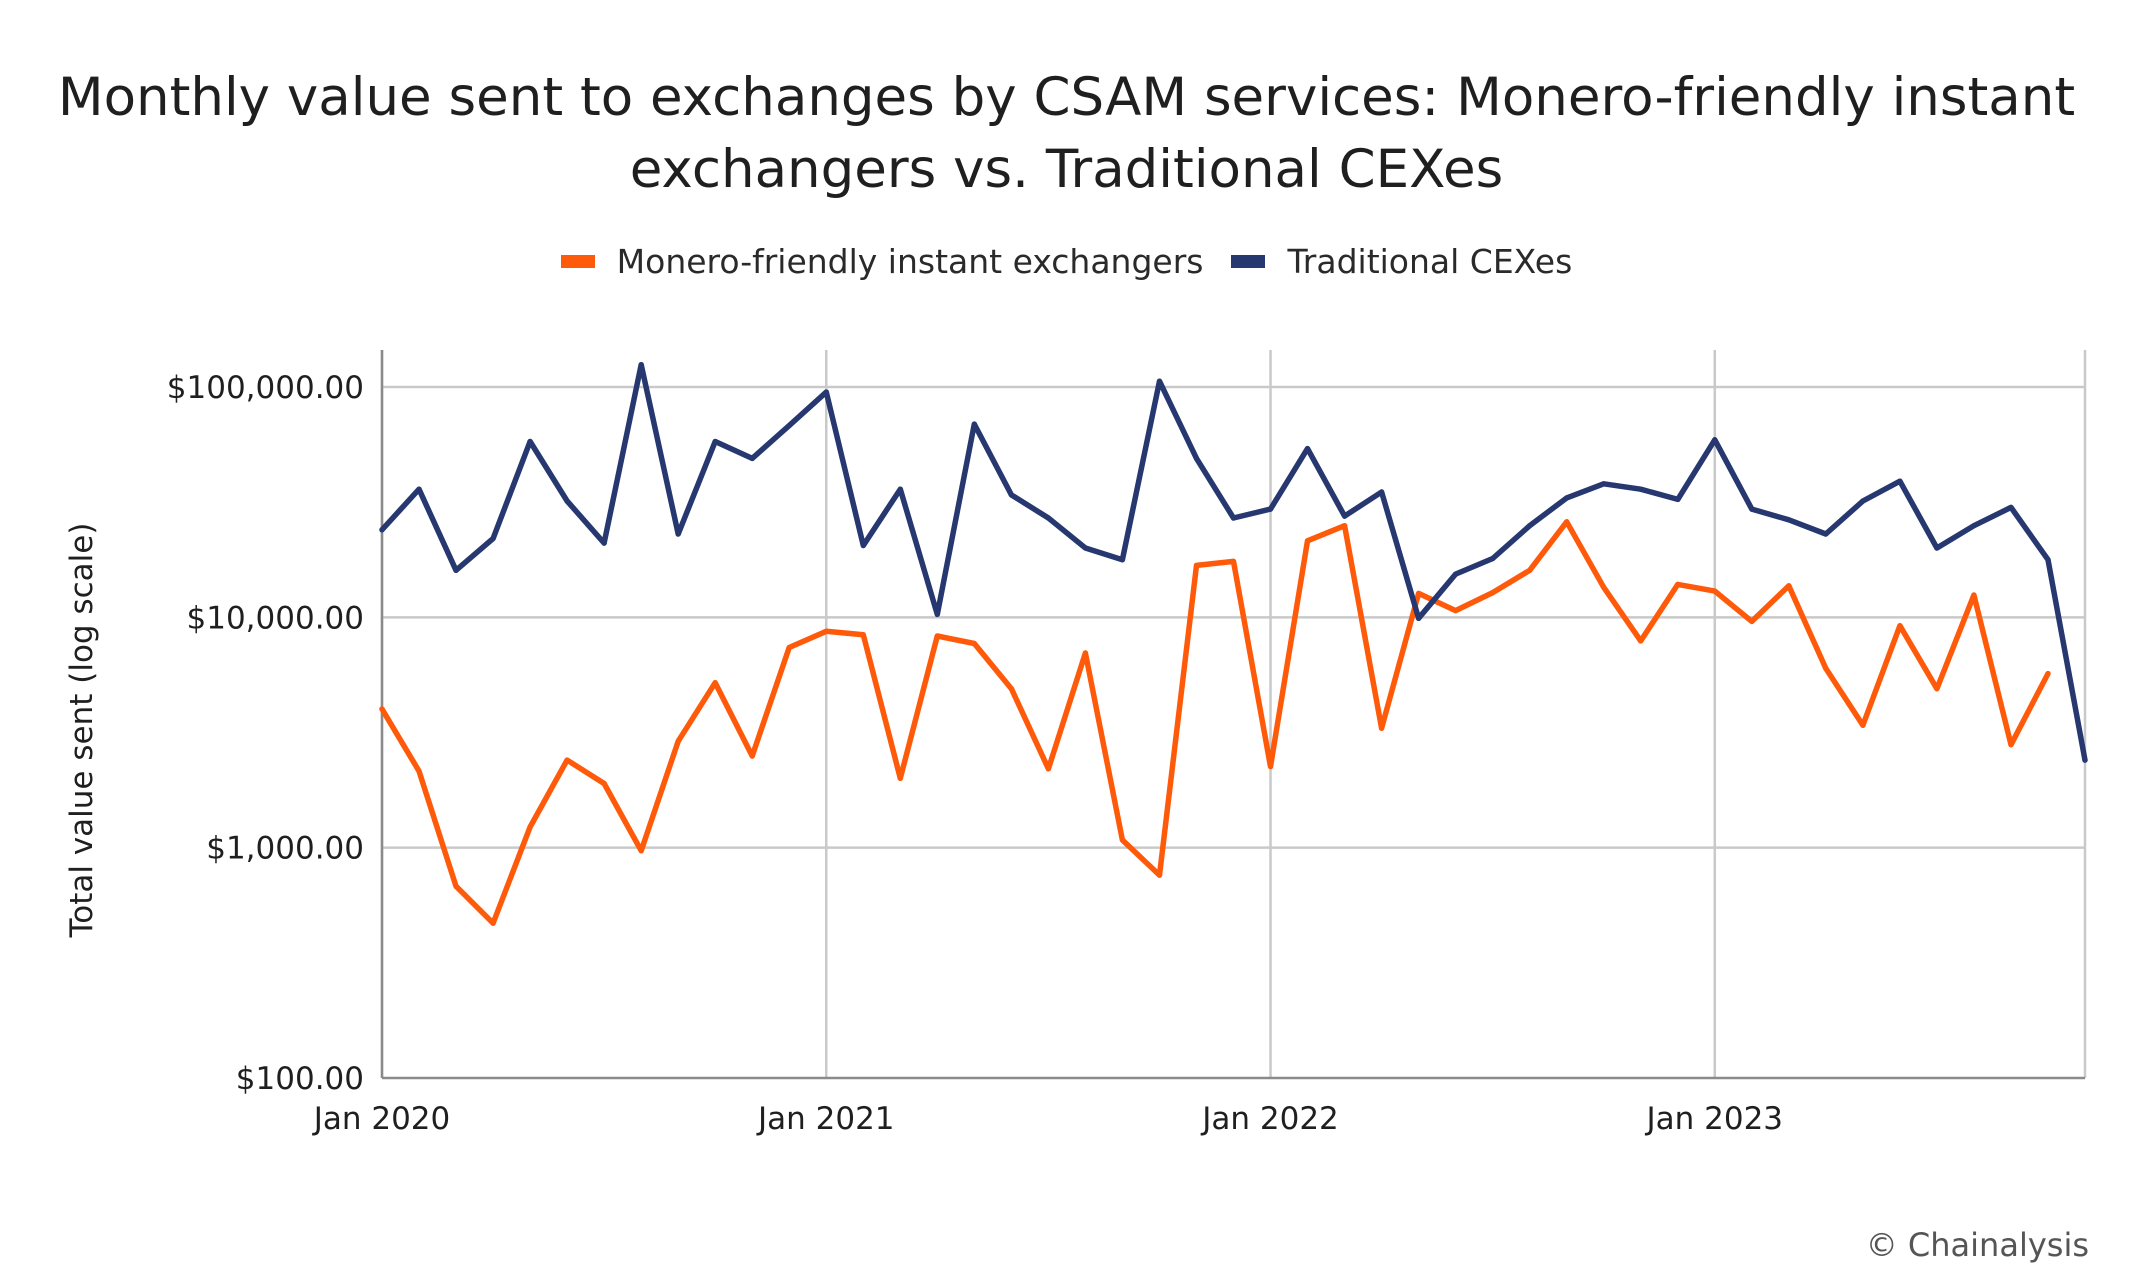  I want to click on credit-text: © Chainalysis, so click(1977, 1245).